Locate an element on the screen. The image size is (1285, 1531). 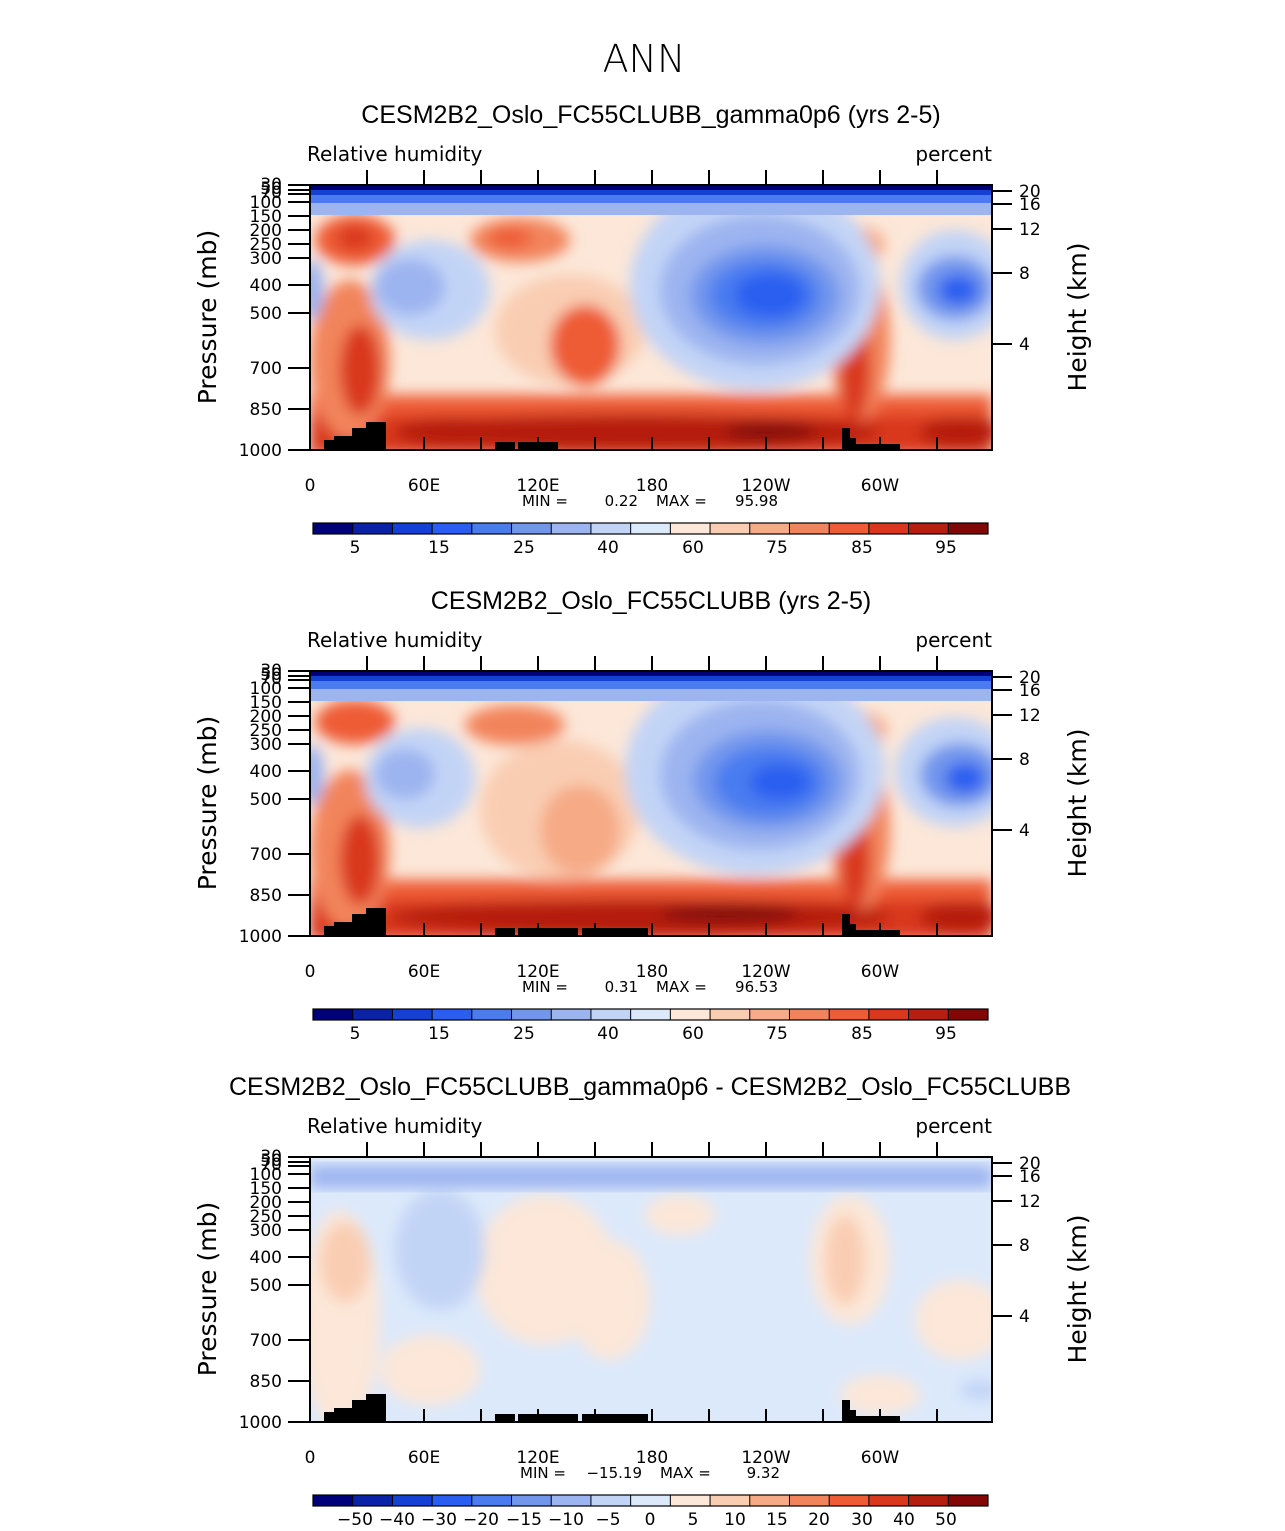
panel-2-y-tick: 300 is located at coordinates (266, 745).